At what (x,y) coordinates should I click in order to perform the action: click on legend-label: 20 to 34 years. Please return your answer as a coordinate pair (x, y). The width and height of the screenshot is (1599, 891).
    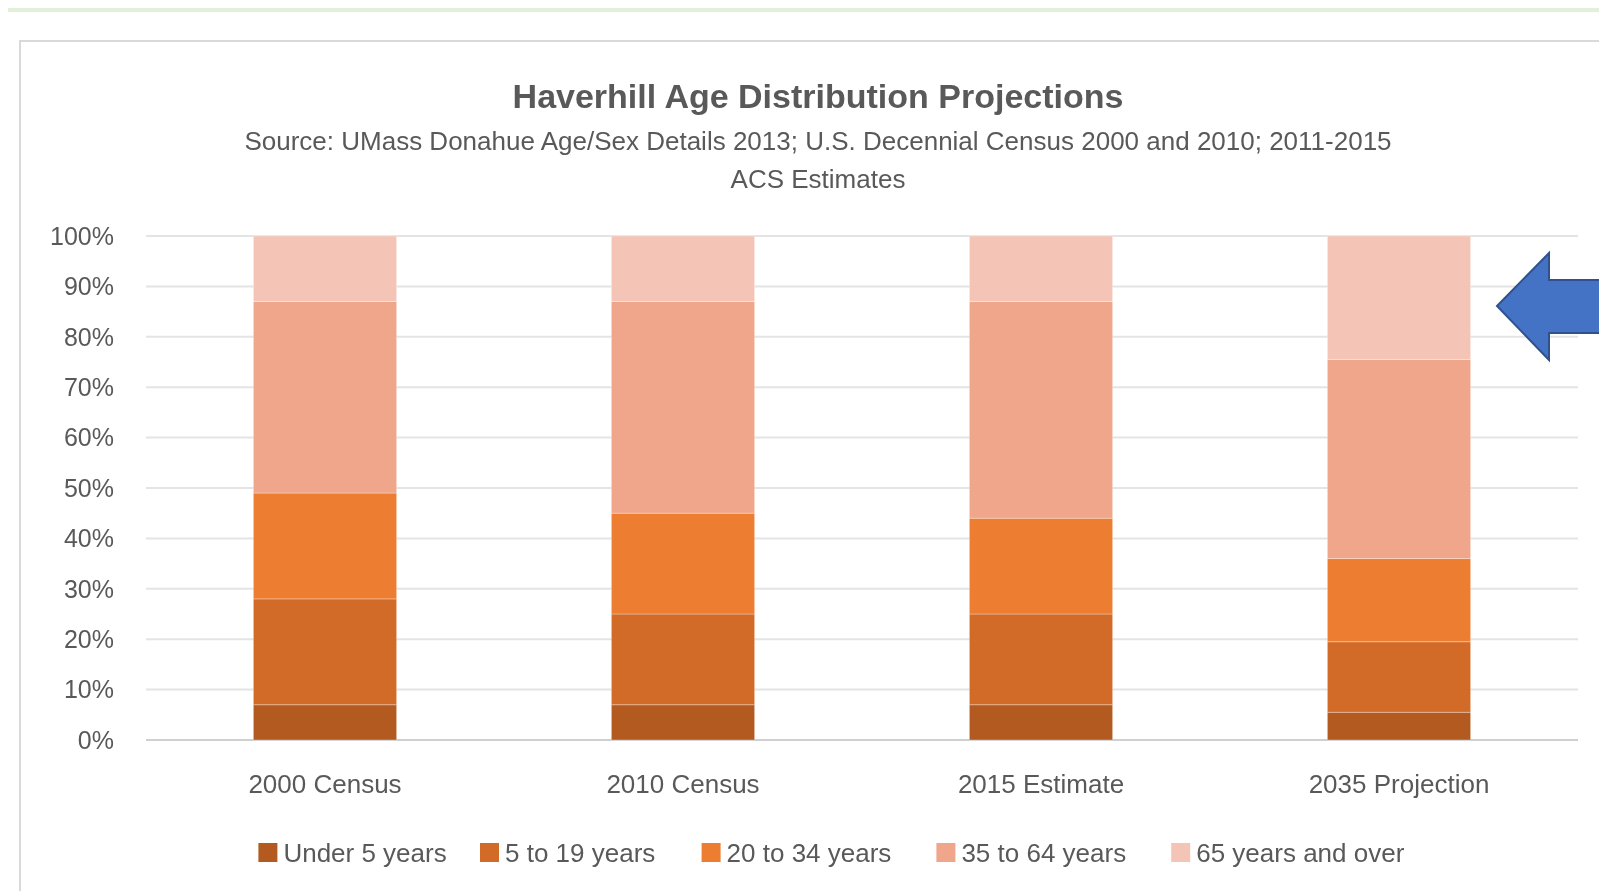
    Looking at the image, I should click on (809, 853).